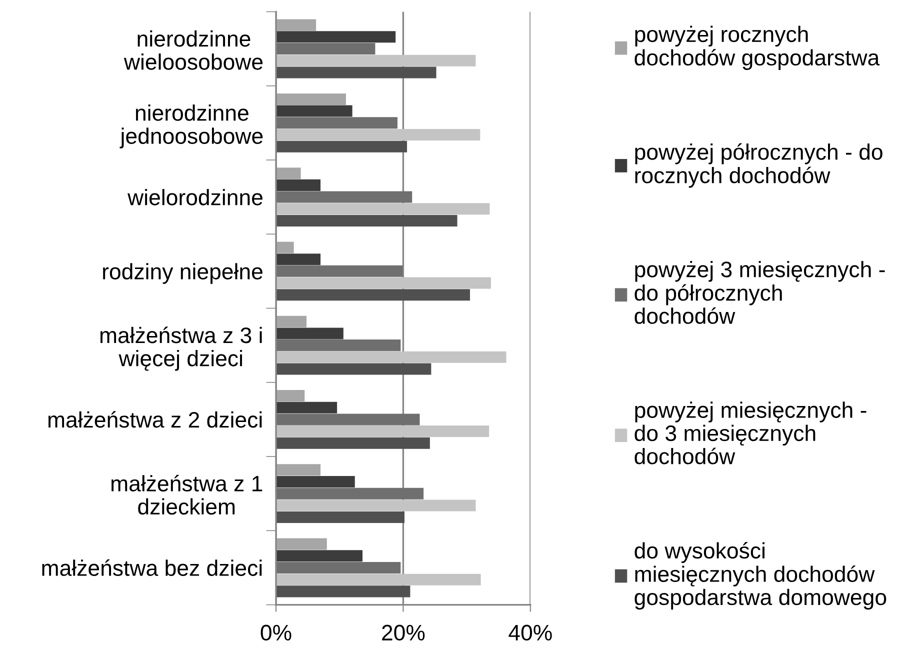  What do you see at coordinates (181, 348) in the screenshot?
I see `y-tick-label: małżeństwa z 3 i więcej dzieci` at bounding box center [181, 348].